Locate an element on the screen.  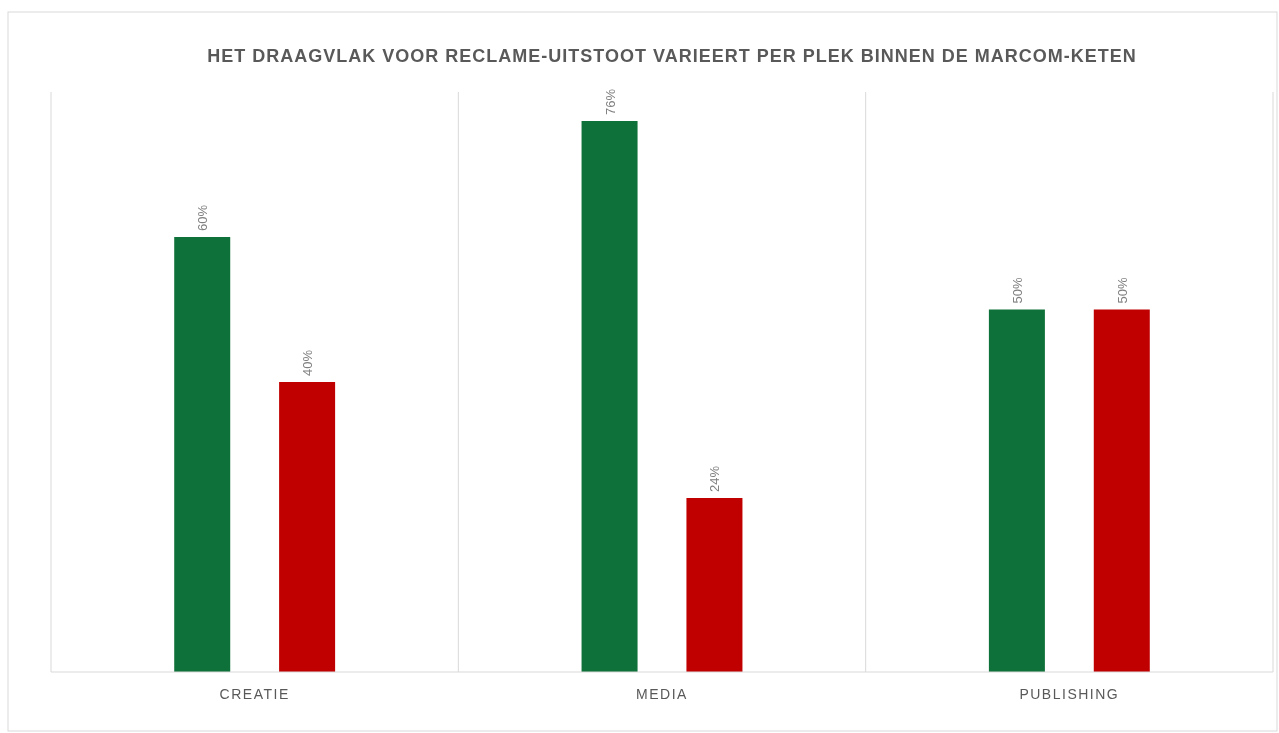
data-label: 60% is located at coordinates (203, 217).